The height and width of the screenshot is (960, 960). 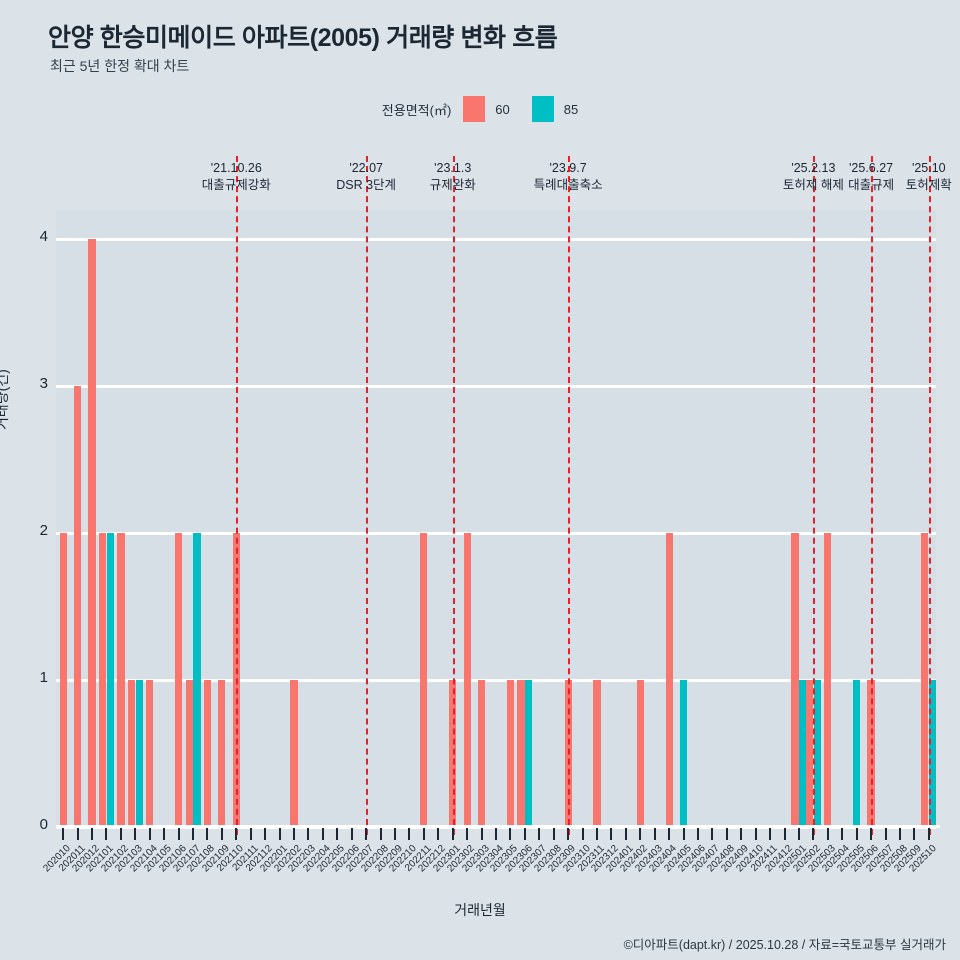 I want to click on y-tick-label-2: 2, so click(x=43, y=531).